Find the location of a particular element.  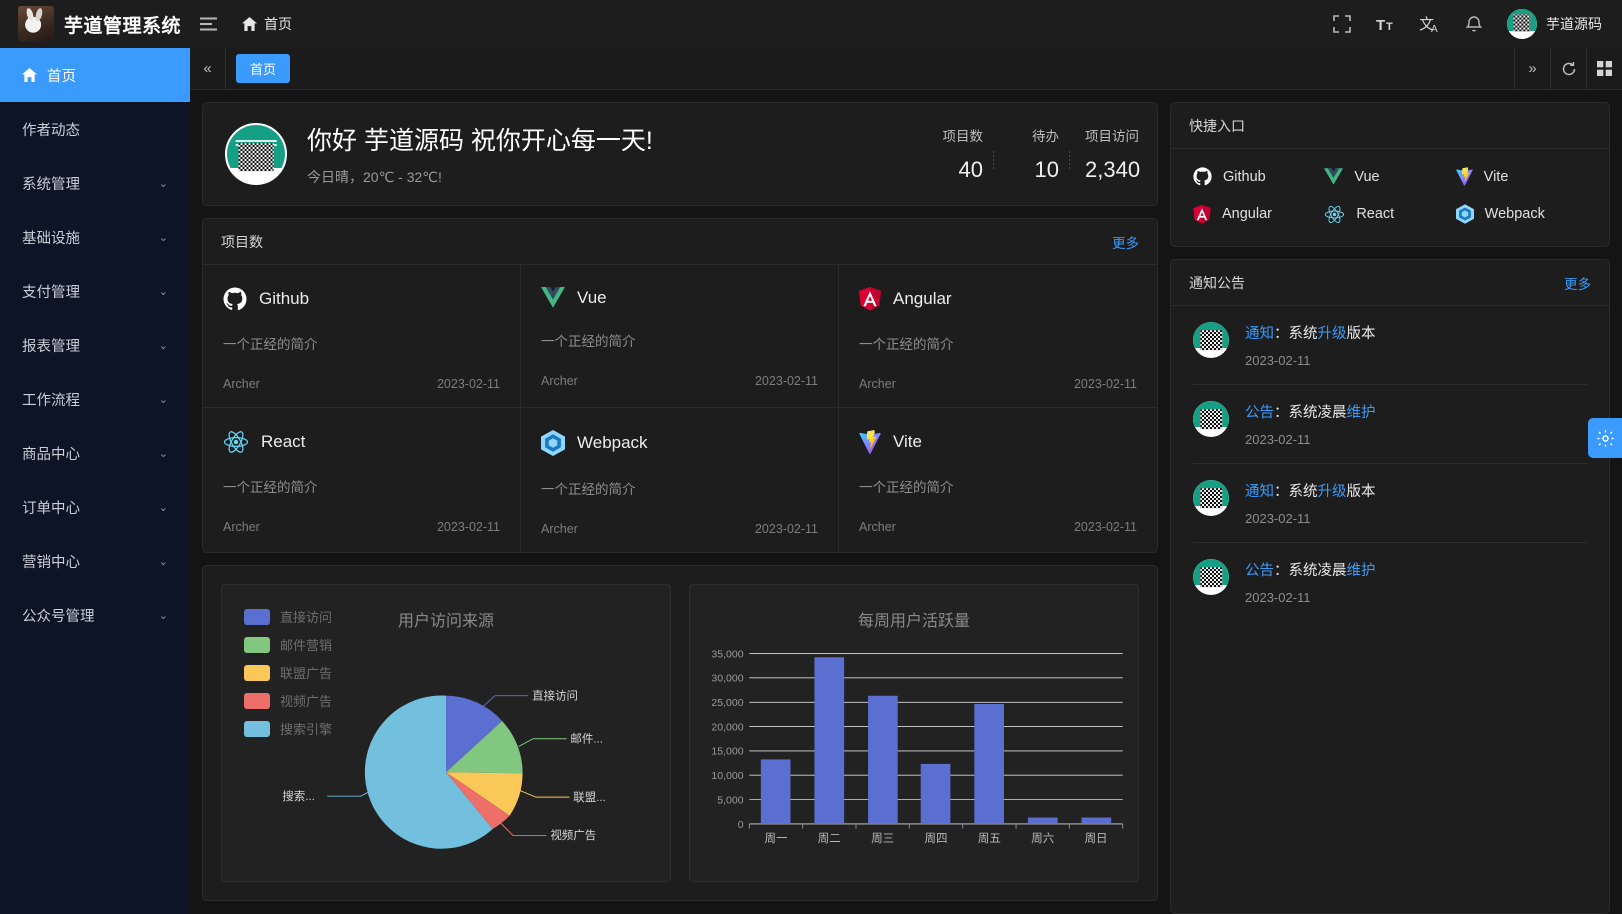

stat-label: 项目访问 is located at coordinates (1112, 136).